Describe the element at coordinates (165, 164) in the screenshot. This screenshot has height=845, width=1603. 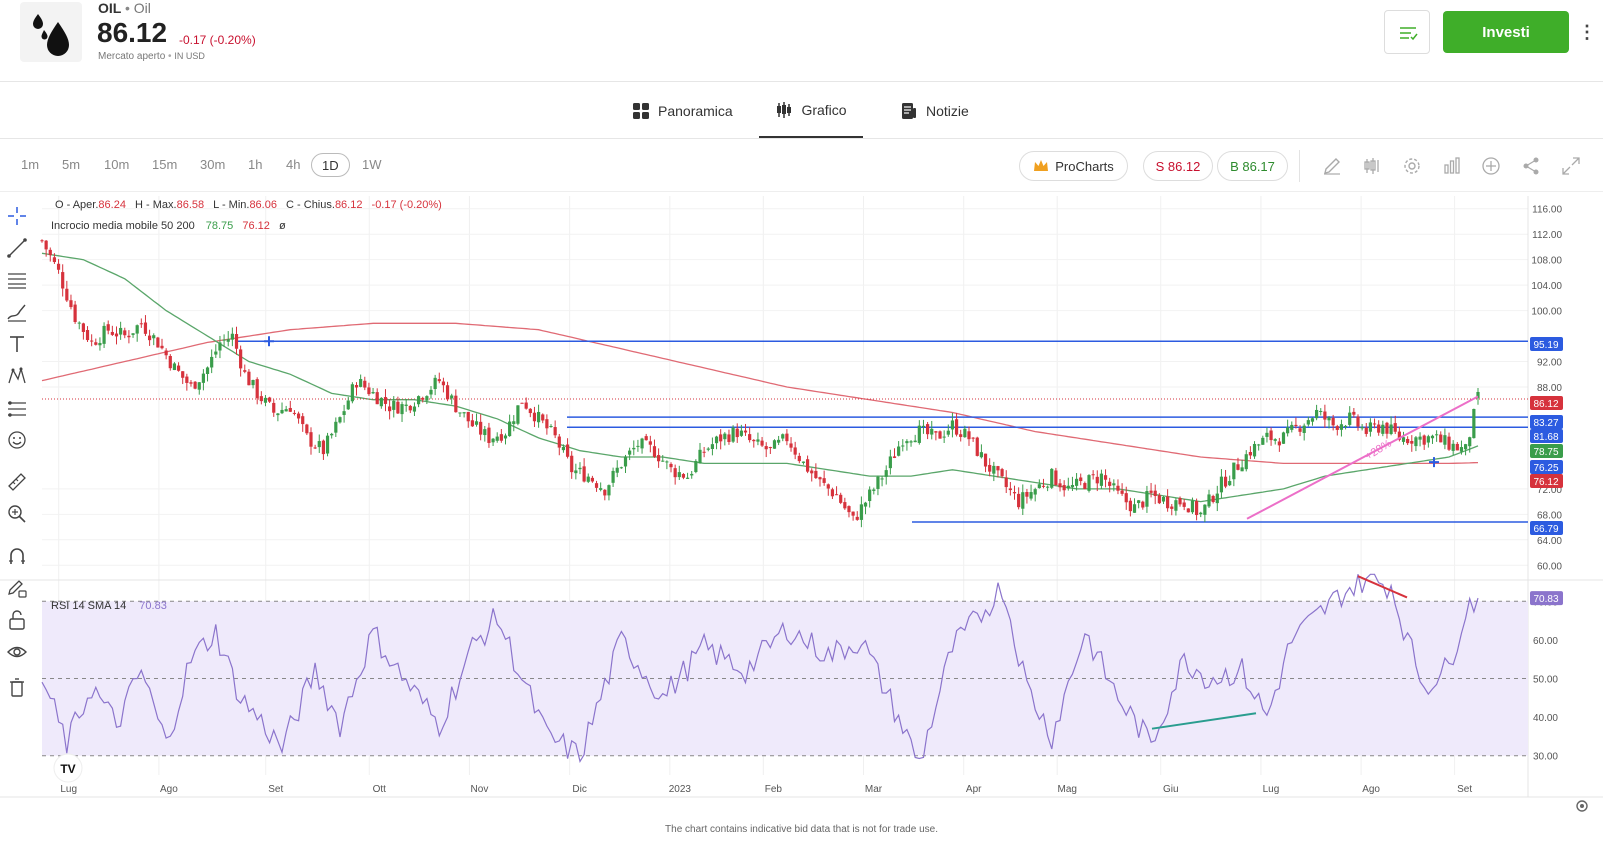
I see `timeframe-15m: 15m` at that location.